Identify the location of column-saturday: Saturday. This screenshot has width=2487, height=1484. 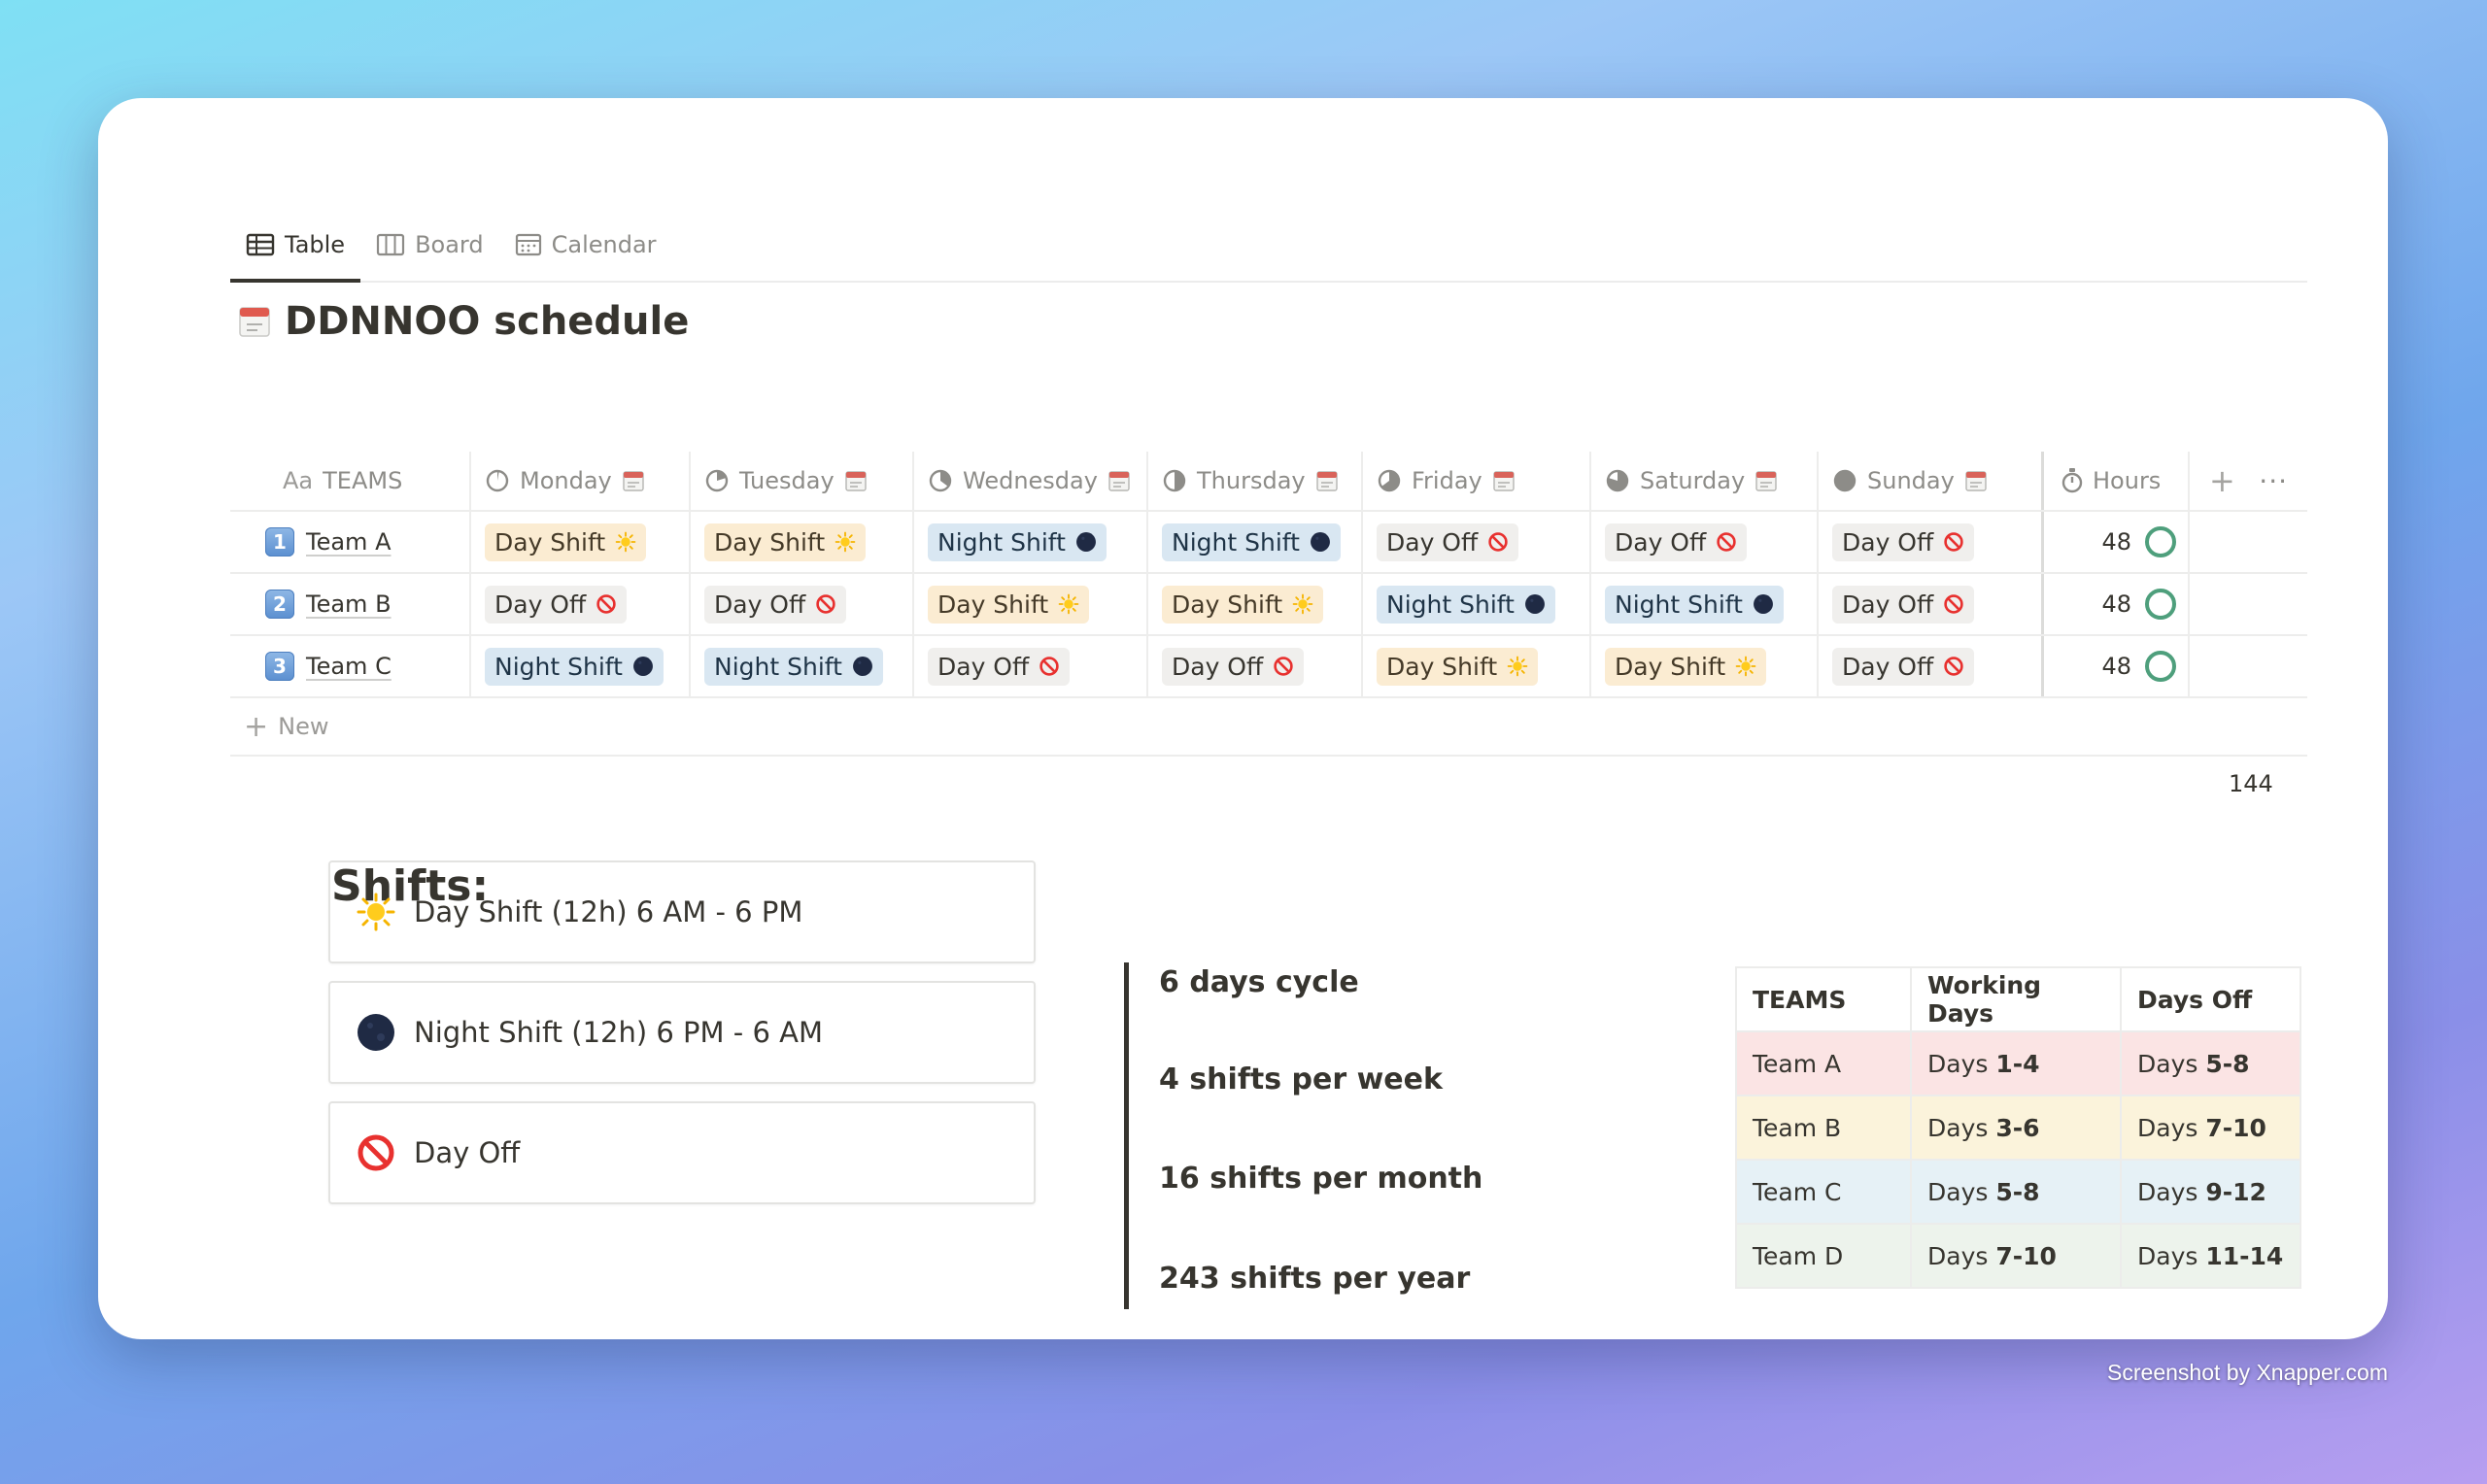
(1705, 481).